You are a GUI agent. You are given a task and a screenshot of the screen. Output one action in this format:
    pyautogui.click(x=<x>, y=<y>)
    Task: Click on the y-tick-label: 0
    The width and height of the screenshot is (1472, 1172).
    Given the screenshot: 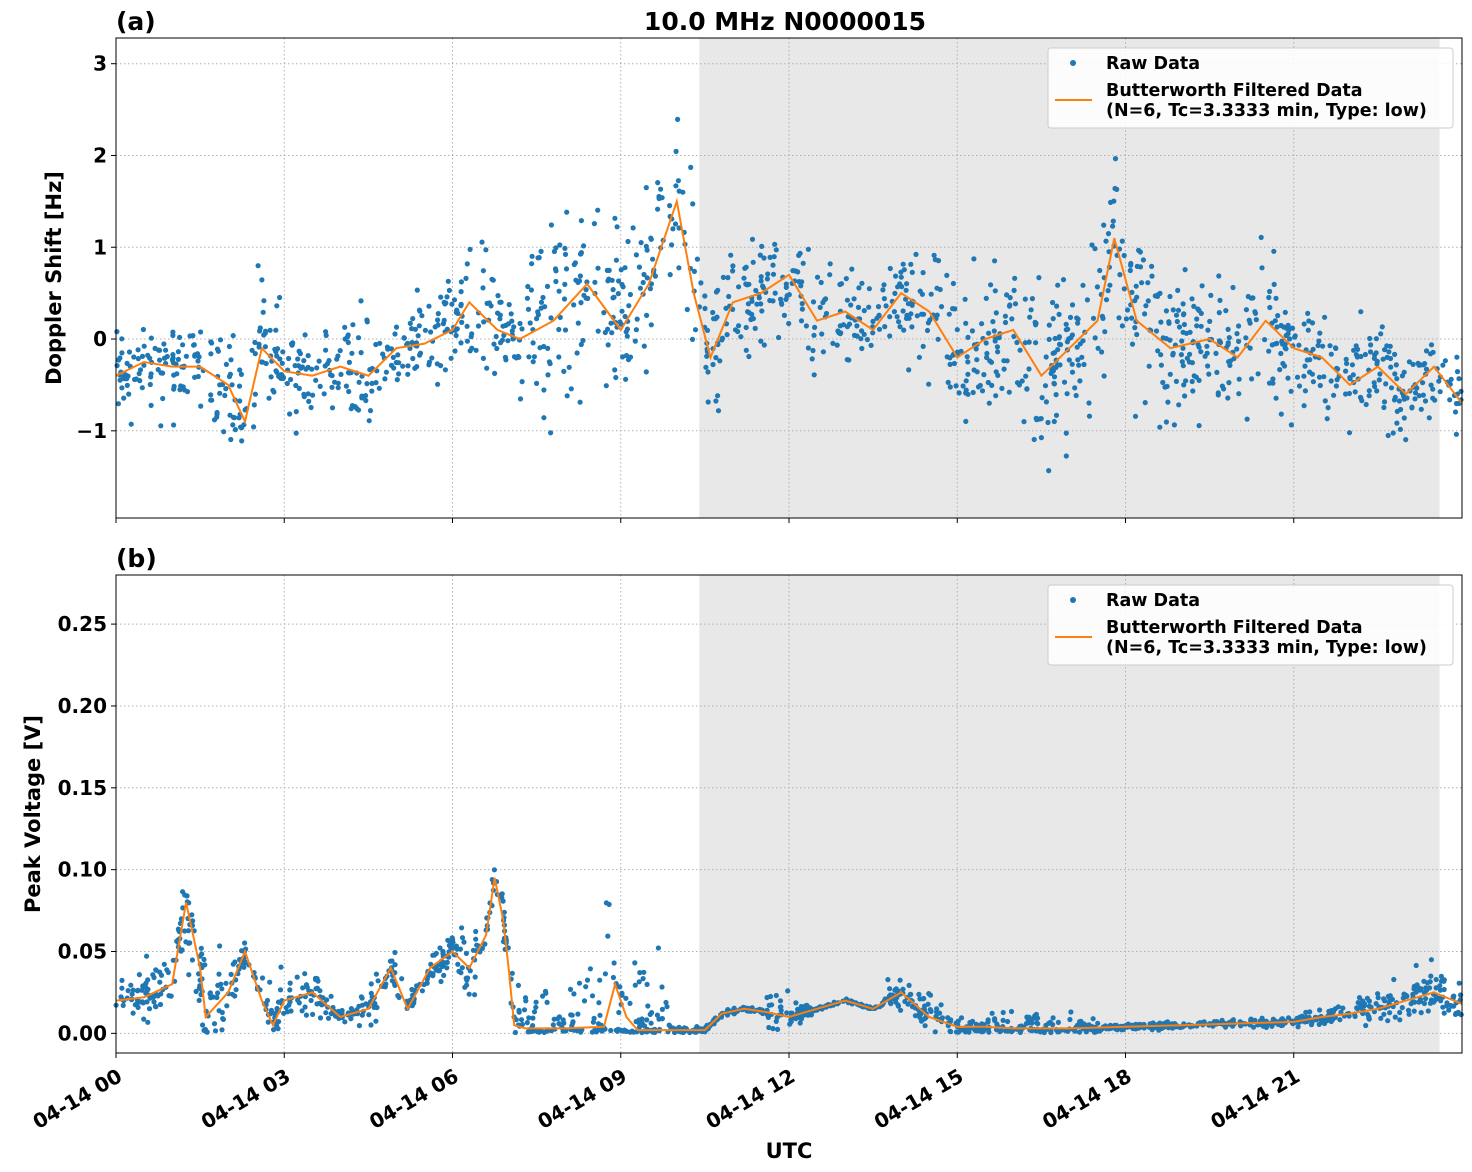 What is the action you would take?
    pyautogui.click(x=100, y=339)
    